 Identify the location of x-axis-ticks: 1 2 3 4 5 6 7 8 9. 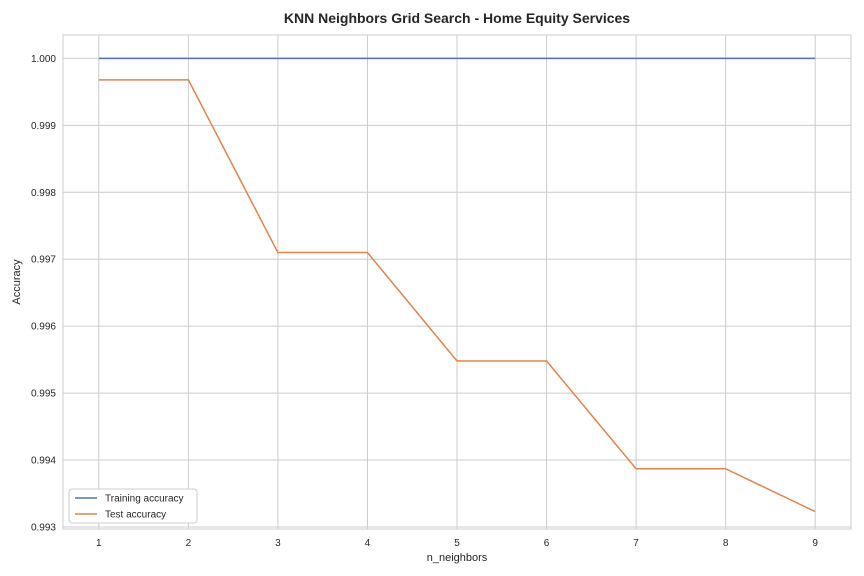
(457, 543).